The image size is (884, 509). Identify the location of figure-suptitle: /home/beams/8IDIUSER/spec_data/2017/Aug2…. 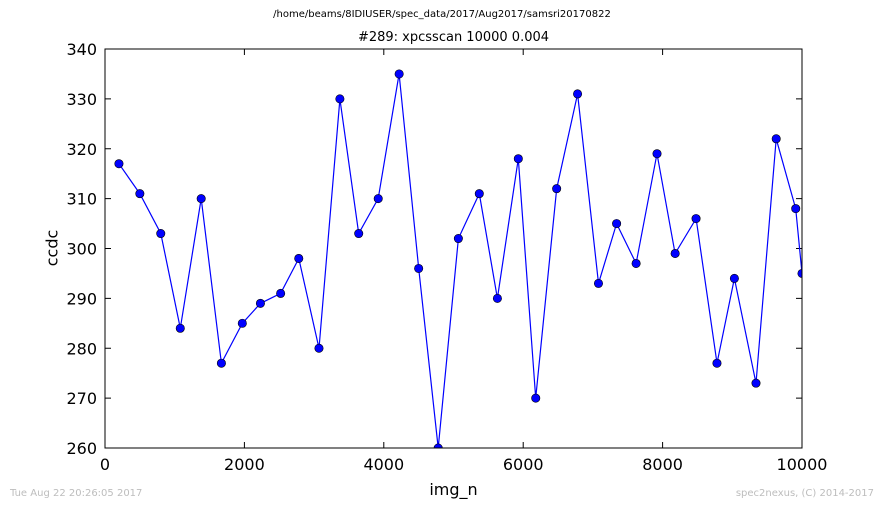
(442, 14).